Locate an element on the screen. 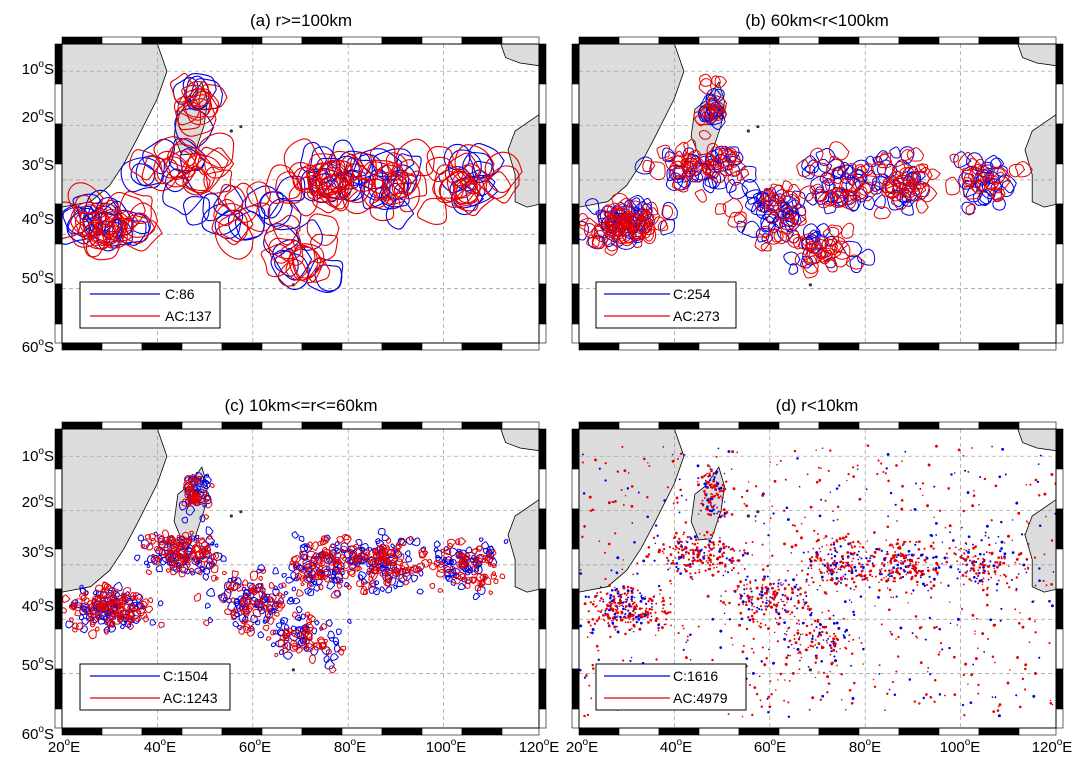 This screenshot has width=1083, height=757. x-tick-label: 40oE is located at coordinates (160, 746).